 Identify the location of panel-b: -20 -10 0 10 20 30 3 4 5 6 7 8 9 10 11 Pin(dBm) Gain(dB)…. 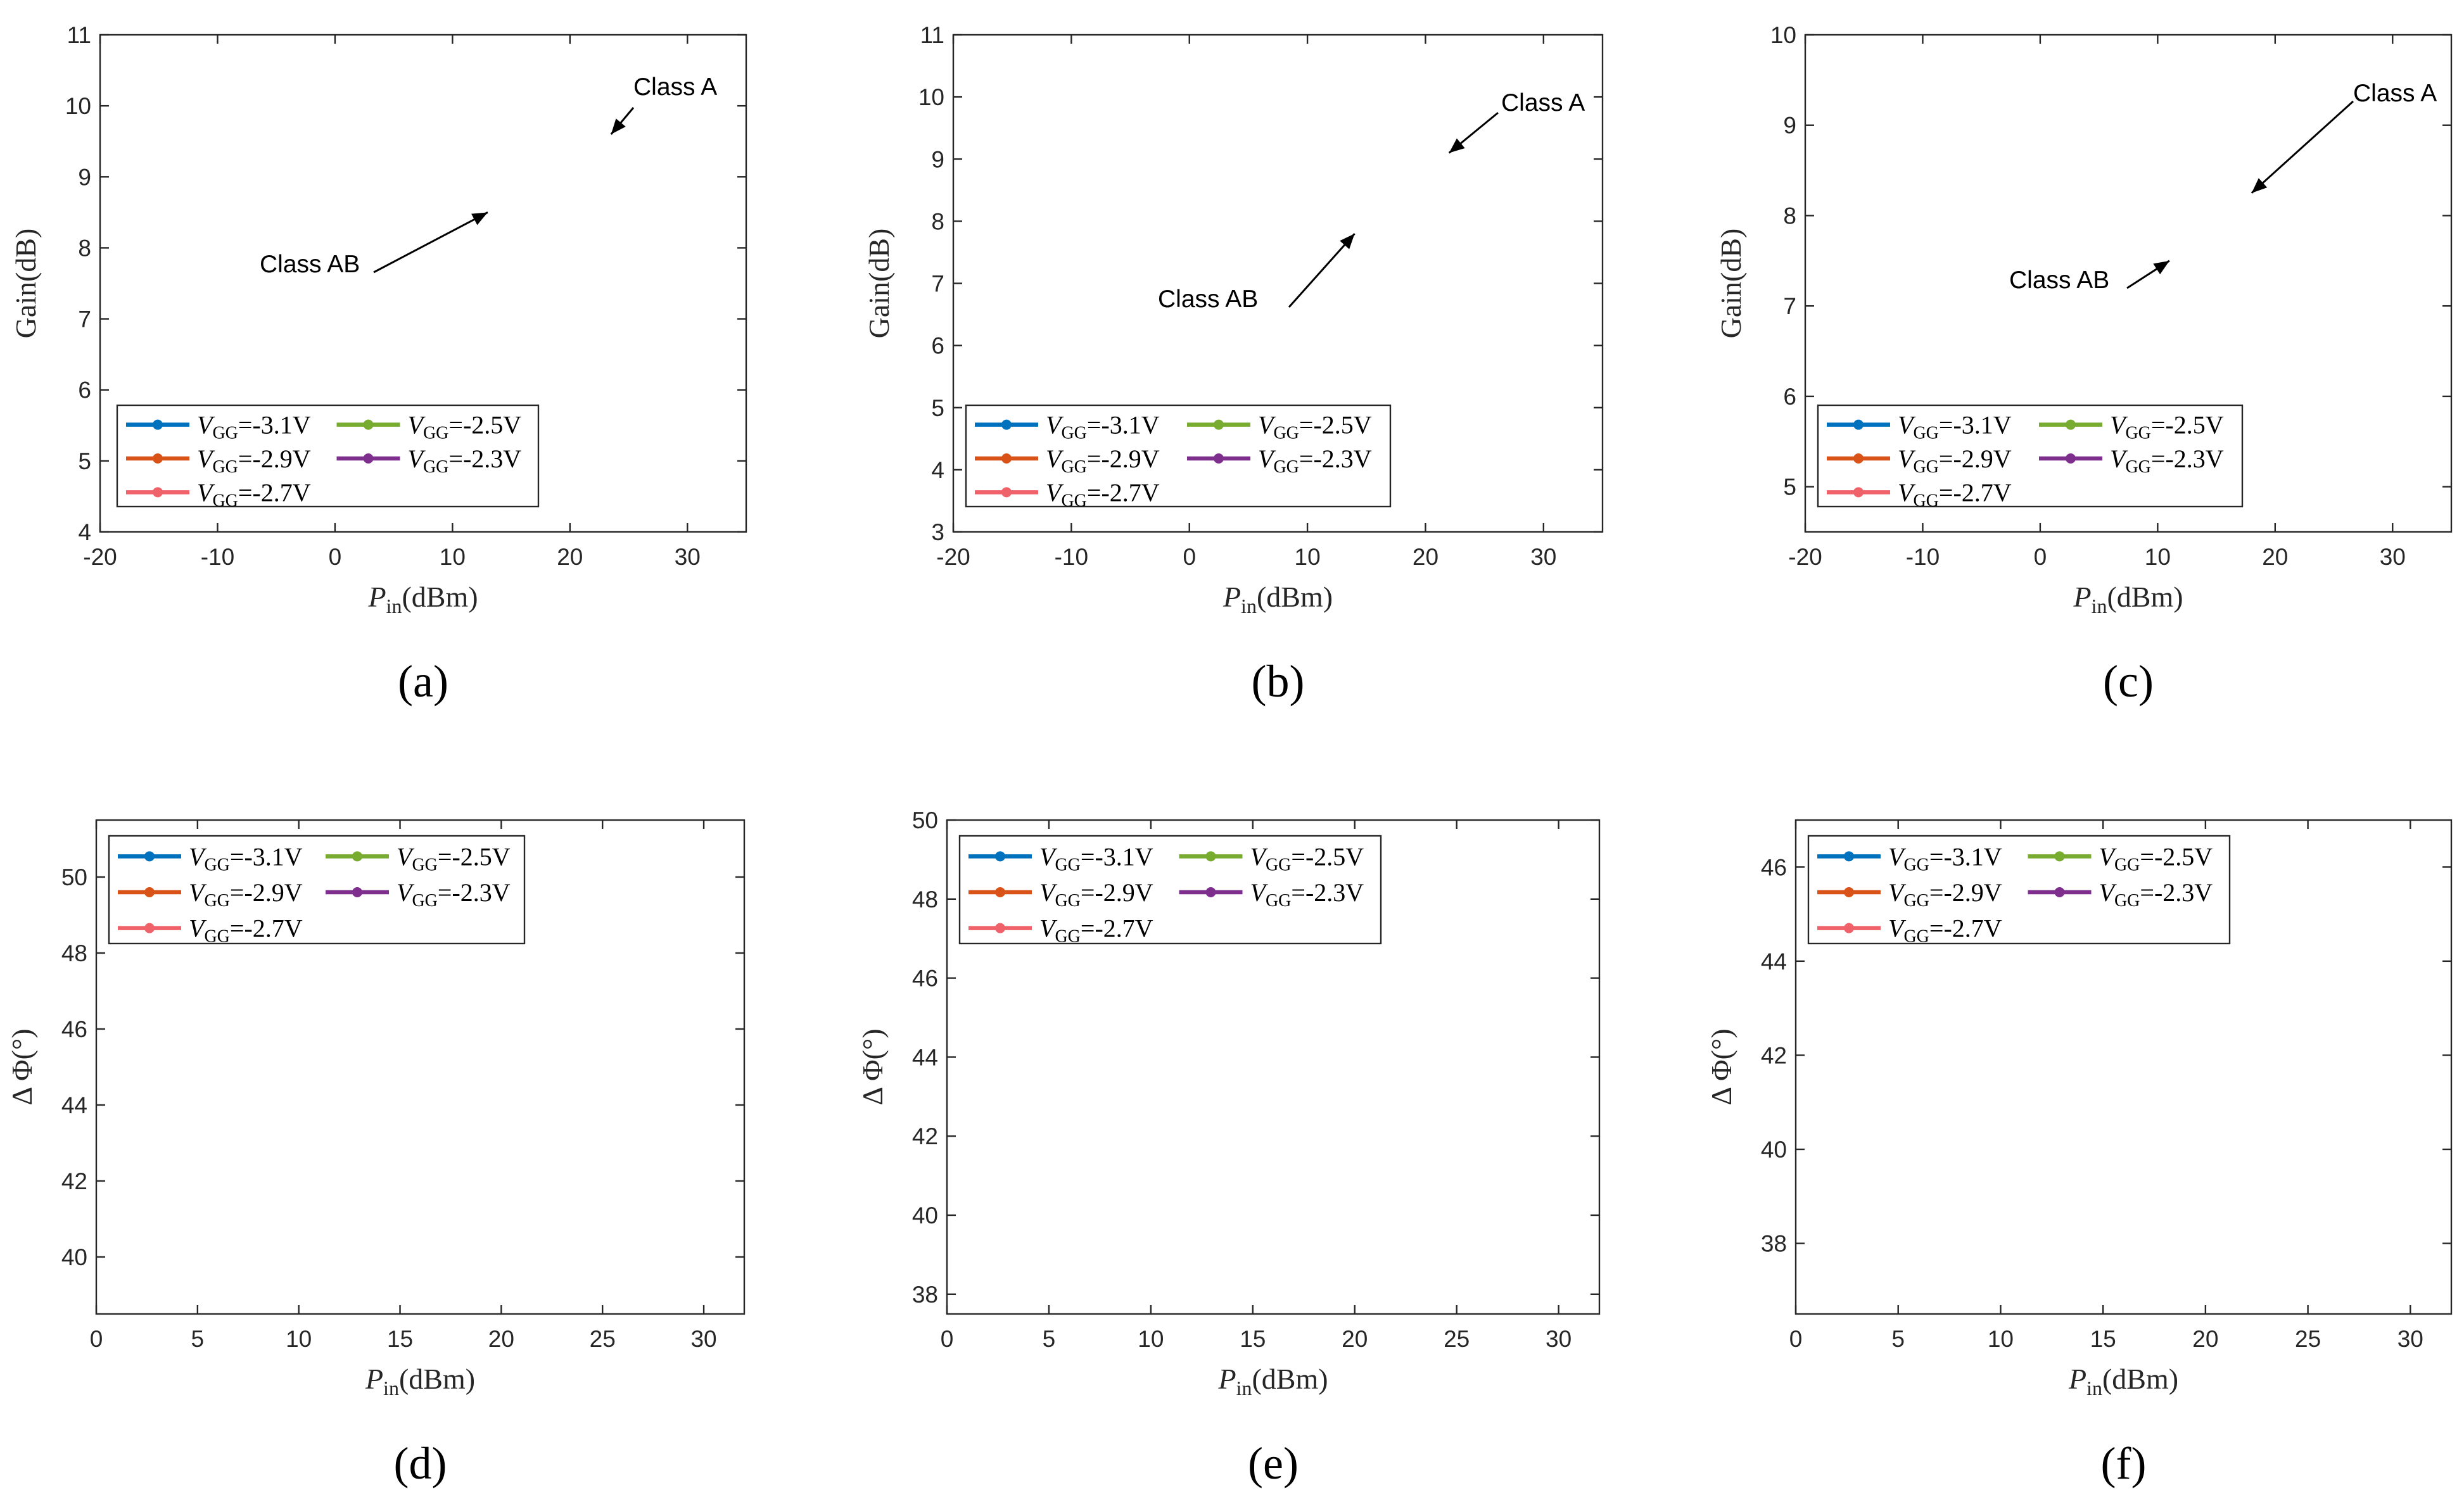
(1233, 365).